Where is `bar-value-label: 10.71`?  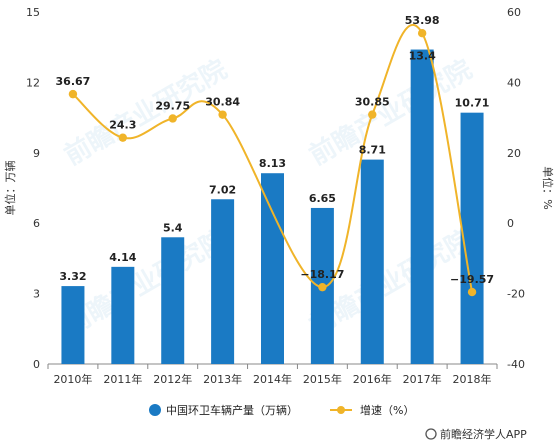 bar-value-label: 10.71 is located at coordinates (472, 103).